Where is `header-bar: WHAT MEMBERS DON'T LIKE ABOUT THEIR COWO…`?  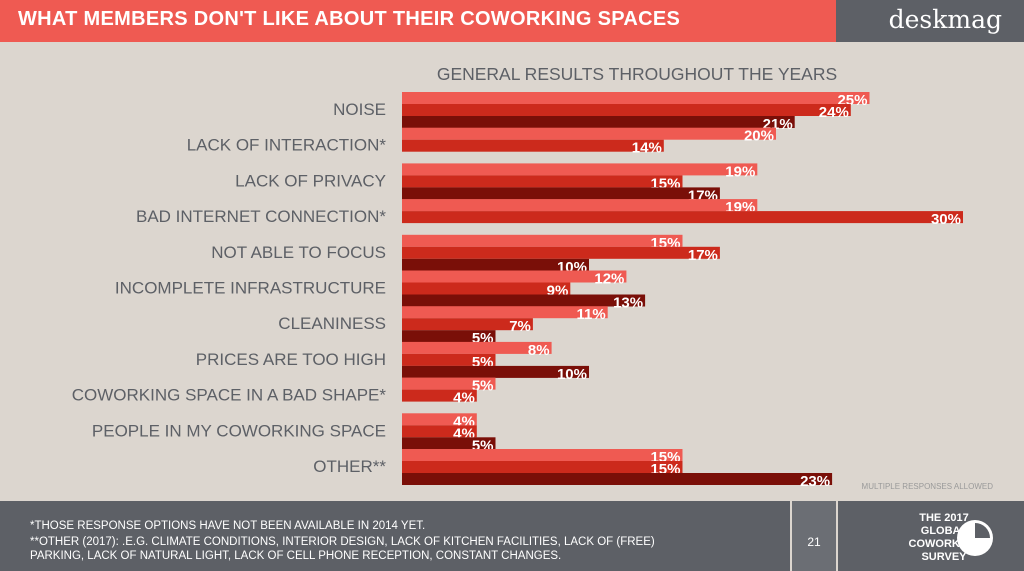
header-bar: WHAT MEMBERS DON'T LIKE ABOUT THEIR COWO… is located at coordinates (512, 21).